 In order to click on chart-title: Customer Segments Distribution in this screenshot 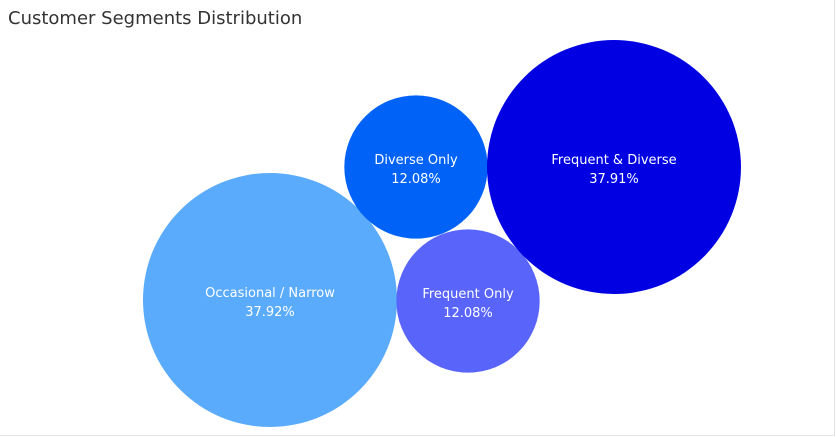, I will do `click(155, 18)`.